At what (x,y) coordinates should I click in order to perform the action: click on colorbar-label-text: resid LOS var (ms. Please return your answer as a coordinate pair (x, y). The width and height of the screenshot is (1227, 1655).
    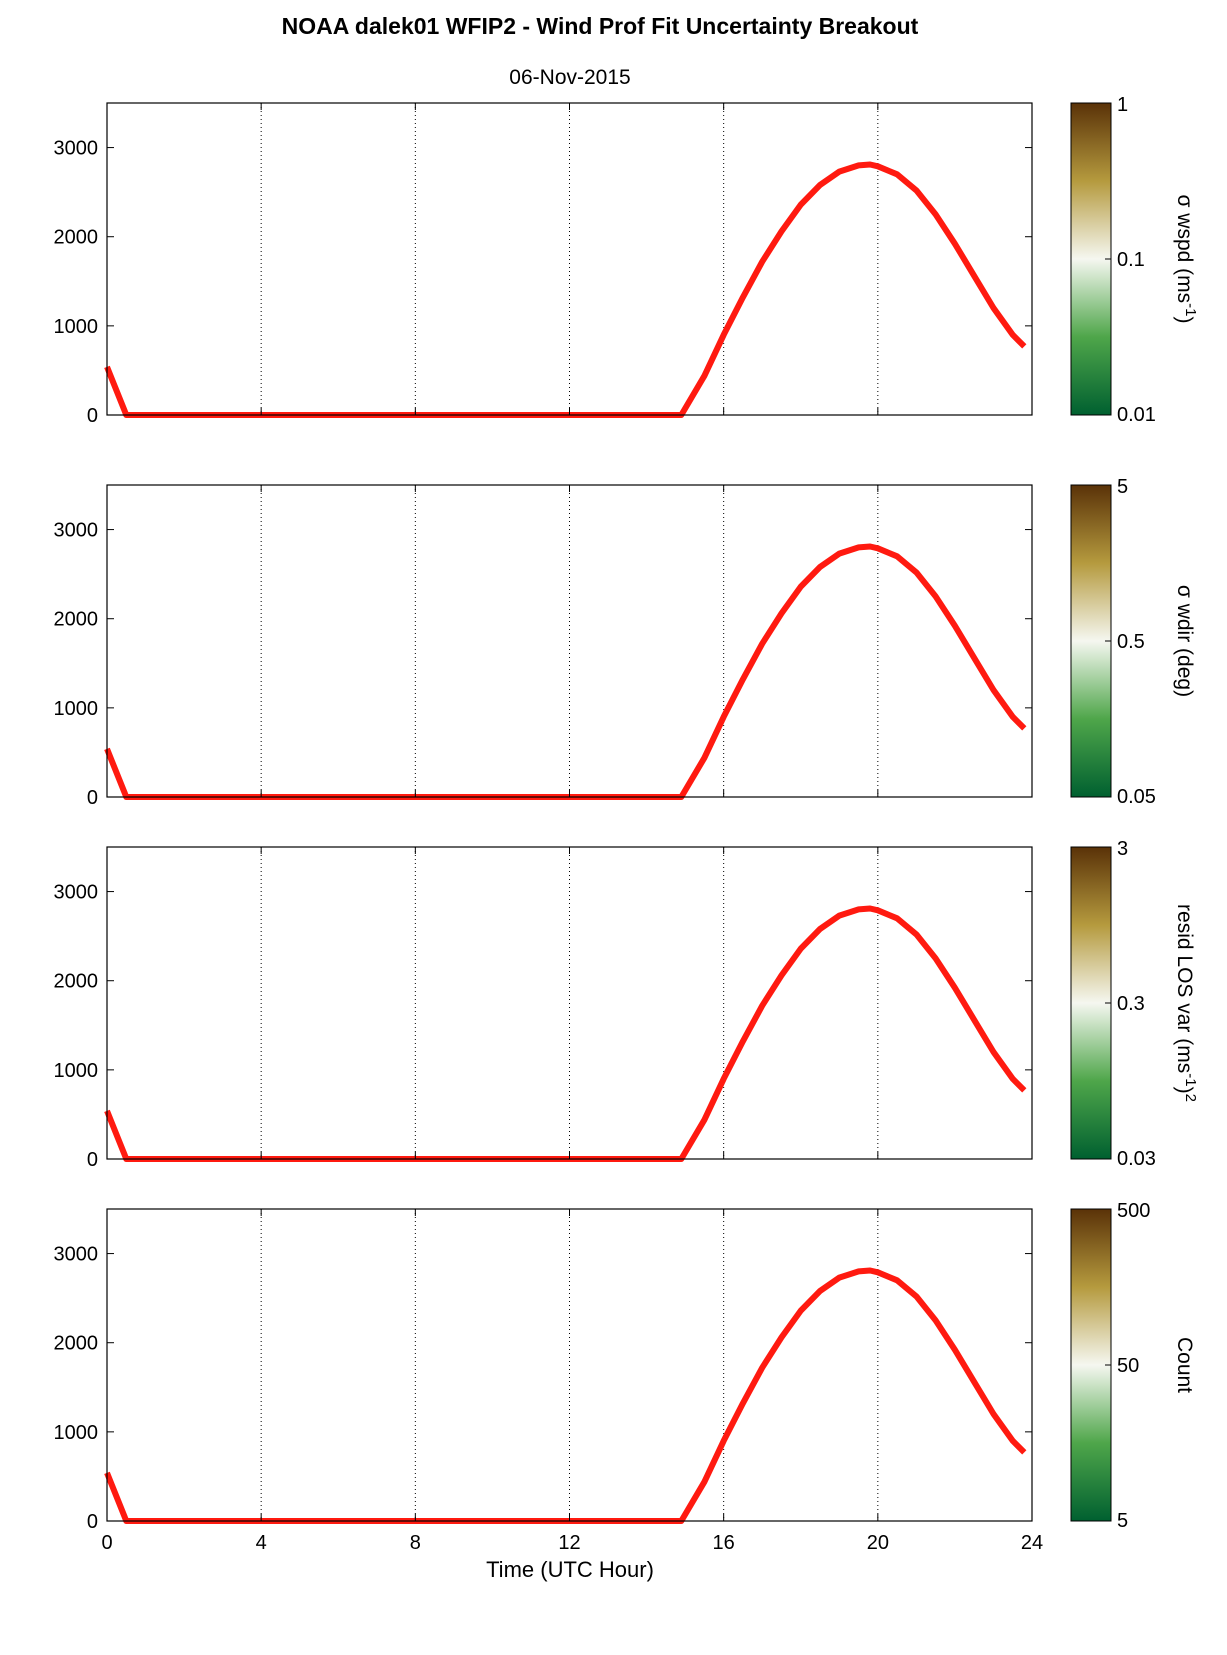
    Looking at the image, I should click on (1184, 988).